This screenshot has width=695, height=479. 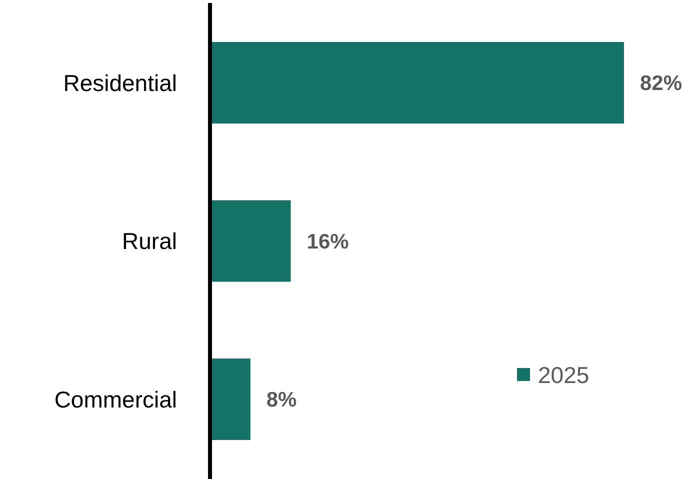 What do you see at coordinates (282, 400) in the screenshot?
I see `data-label: 8%` at bounding box center [282, 400].